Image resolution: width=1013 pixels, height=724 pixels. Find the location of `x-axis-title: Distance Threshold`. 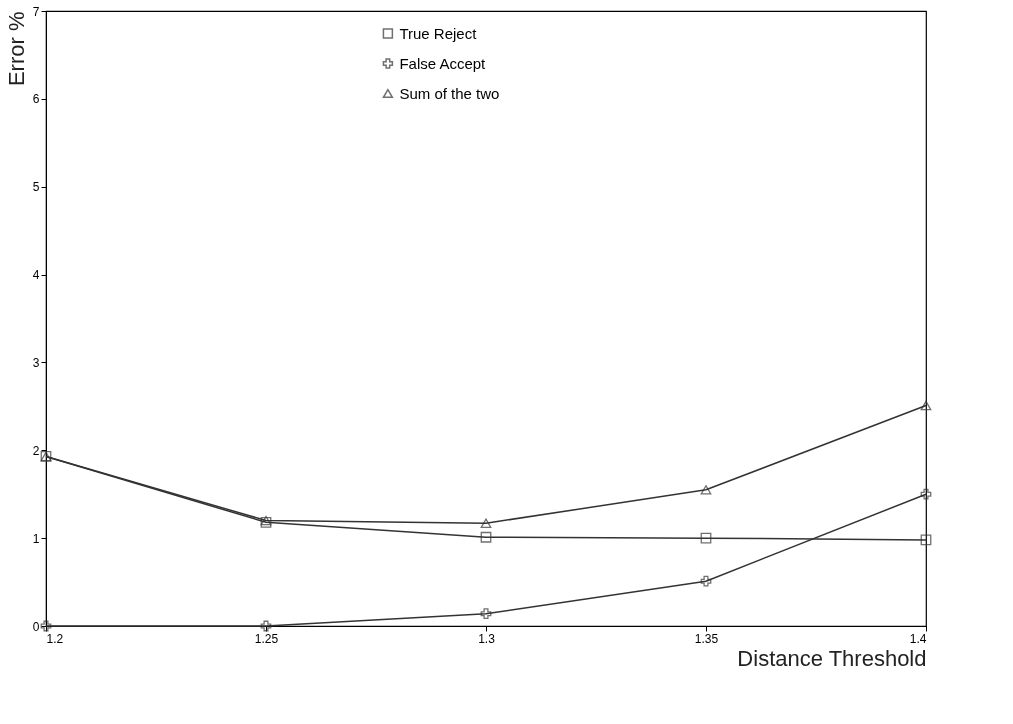

x-axis-title: Distance Threshold is located at coordinates (832, 658).